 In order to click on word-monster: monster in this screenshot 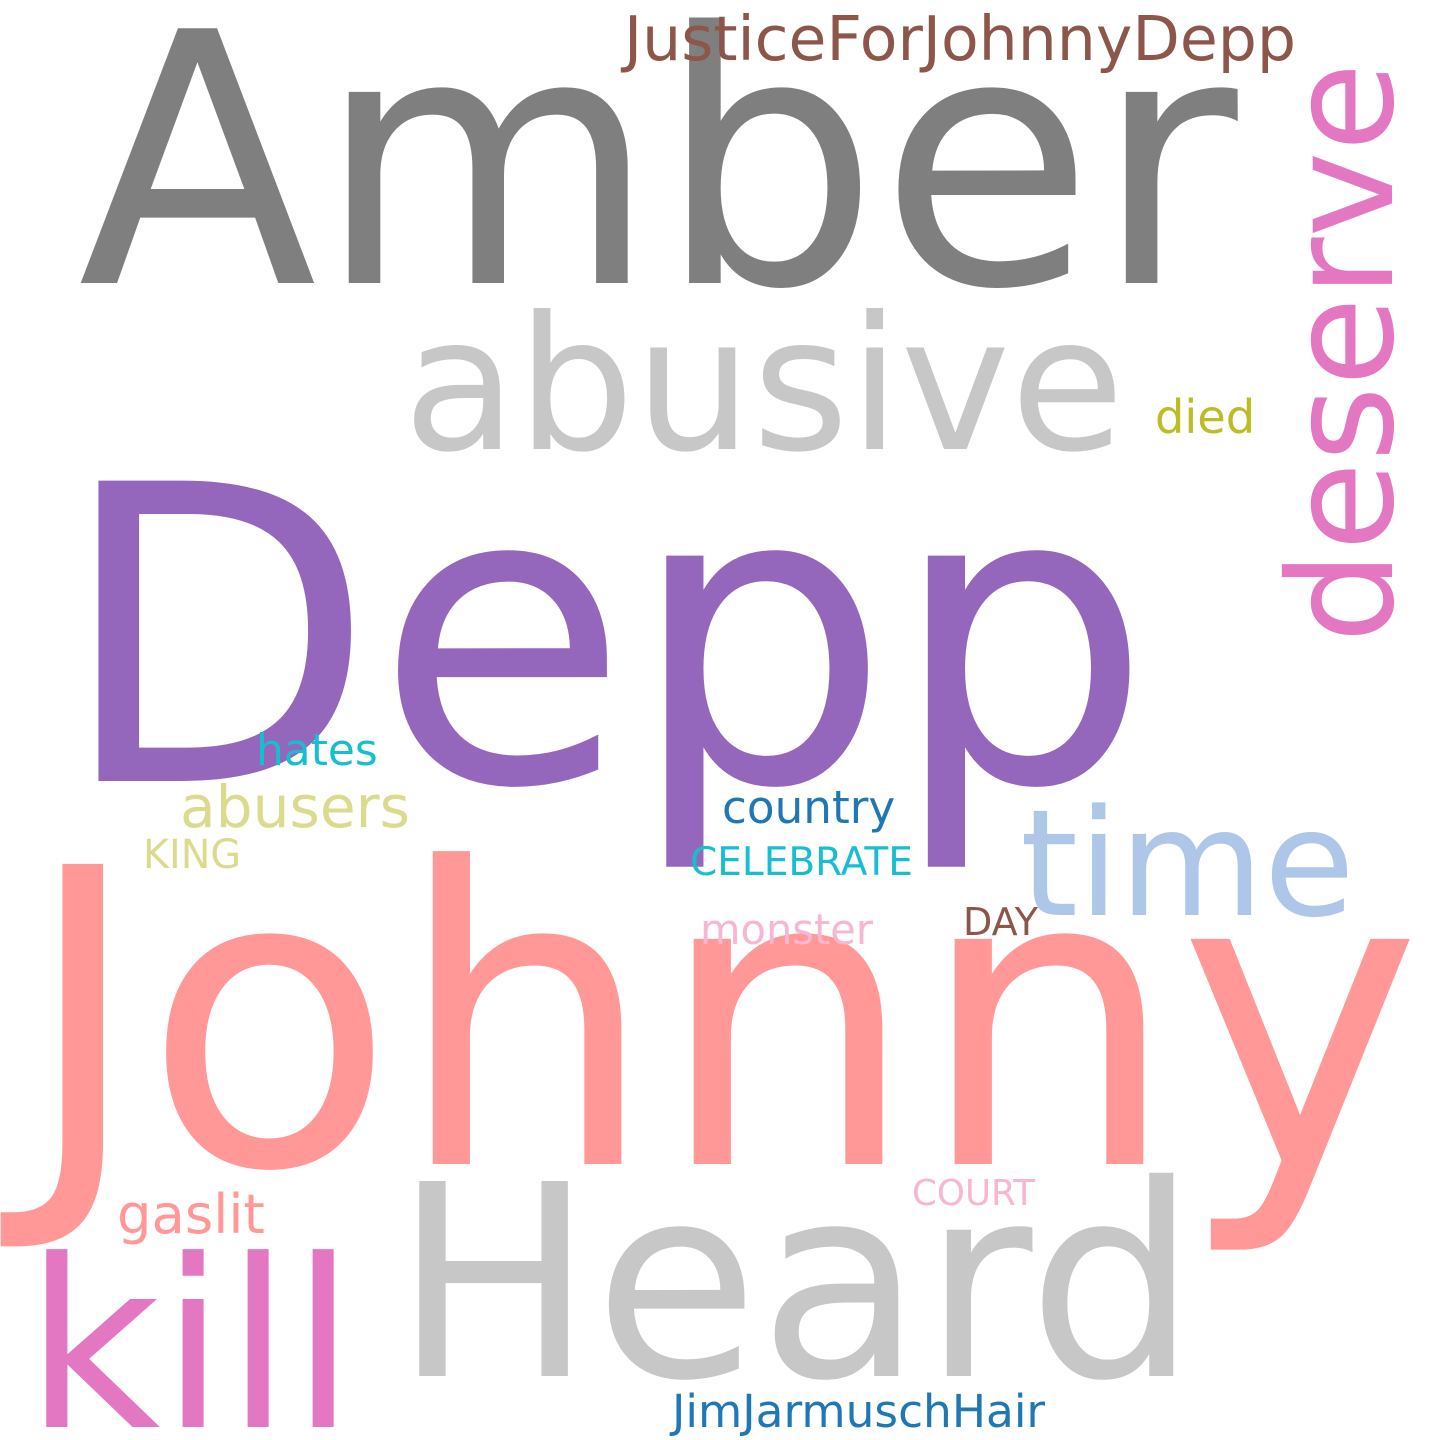, I will do `click(786, 929)`.